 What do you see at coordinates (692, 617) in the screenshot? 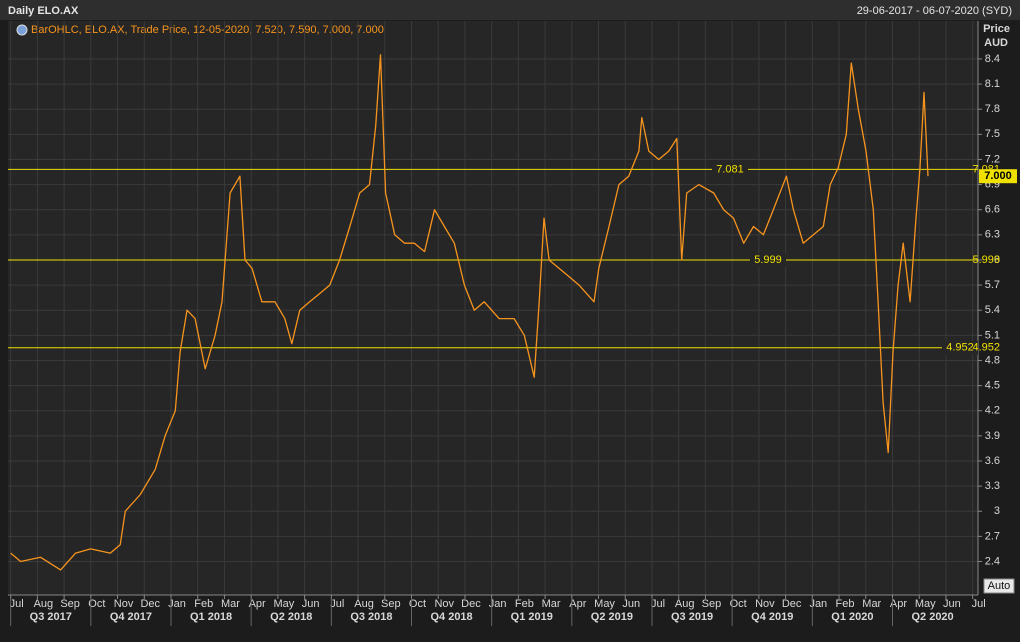
I see `quarter-label: Q3 2019` at bounding box center [692, 617].